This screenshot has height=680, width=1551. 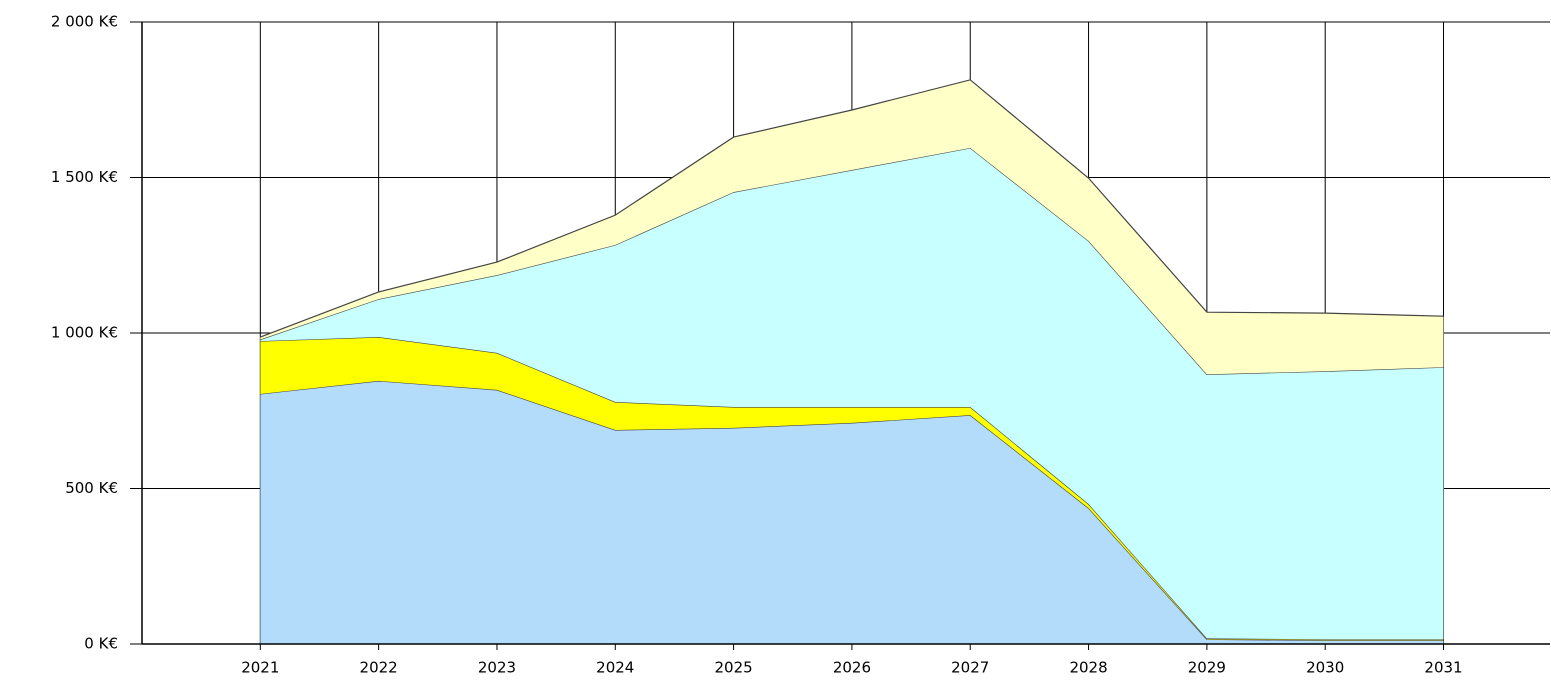 What do you see at coordinates (734, 668) in the screenshot?
I see `x-tick-label: 2025` at bounding box center [734, 668].